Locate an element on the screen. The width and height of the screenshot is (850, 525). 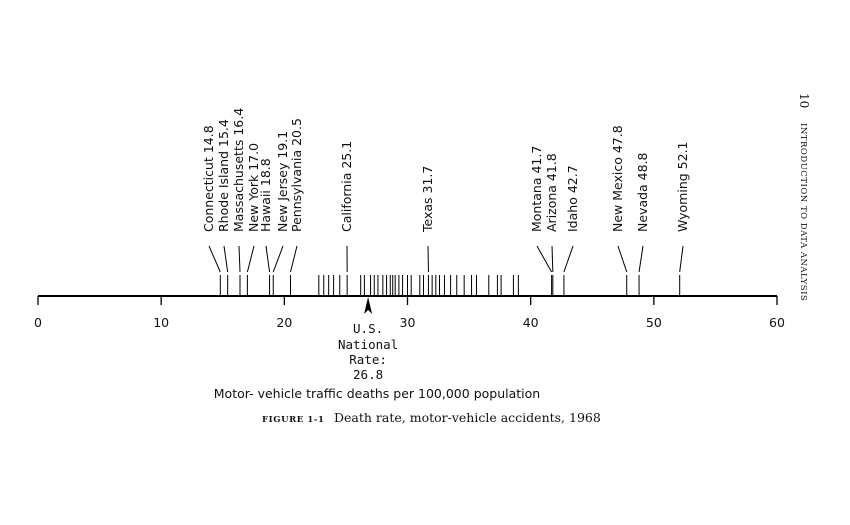
state-label-idaho: Idaho 42.7 is located at coordinates (572, 198).